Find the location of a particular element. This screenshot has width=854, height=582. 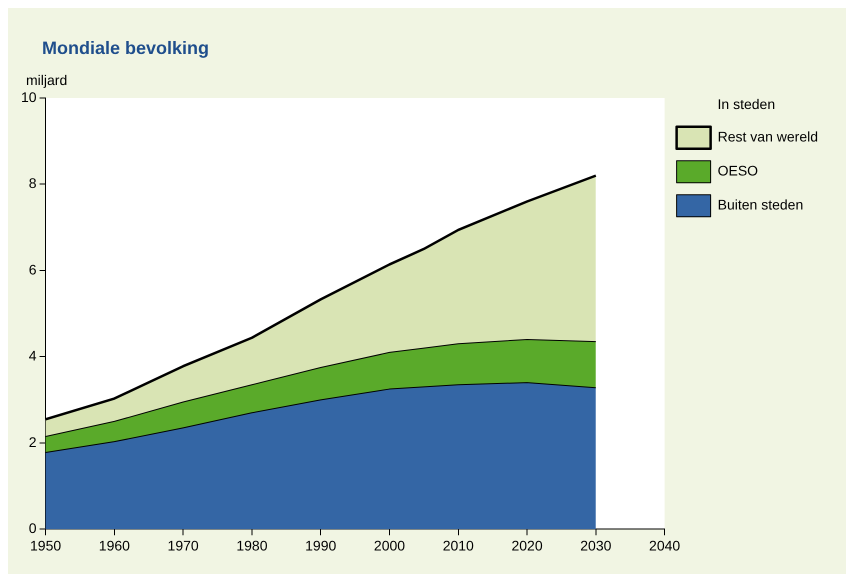

legend-label: OESO is located at coordinates (738, 170).